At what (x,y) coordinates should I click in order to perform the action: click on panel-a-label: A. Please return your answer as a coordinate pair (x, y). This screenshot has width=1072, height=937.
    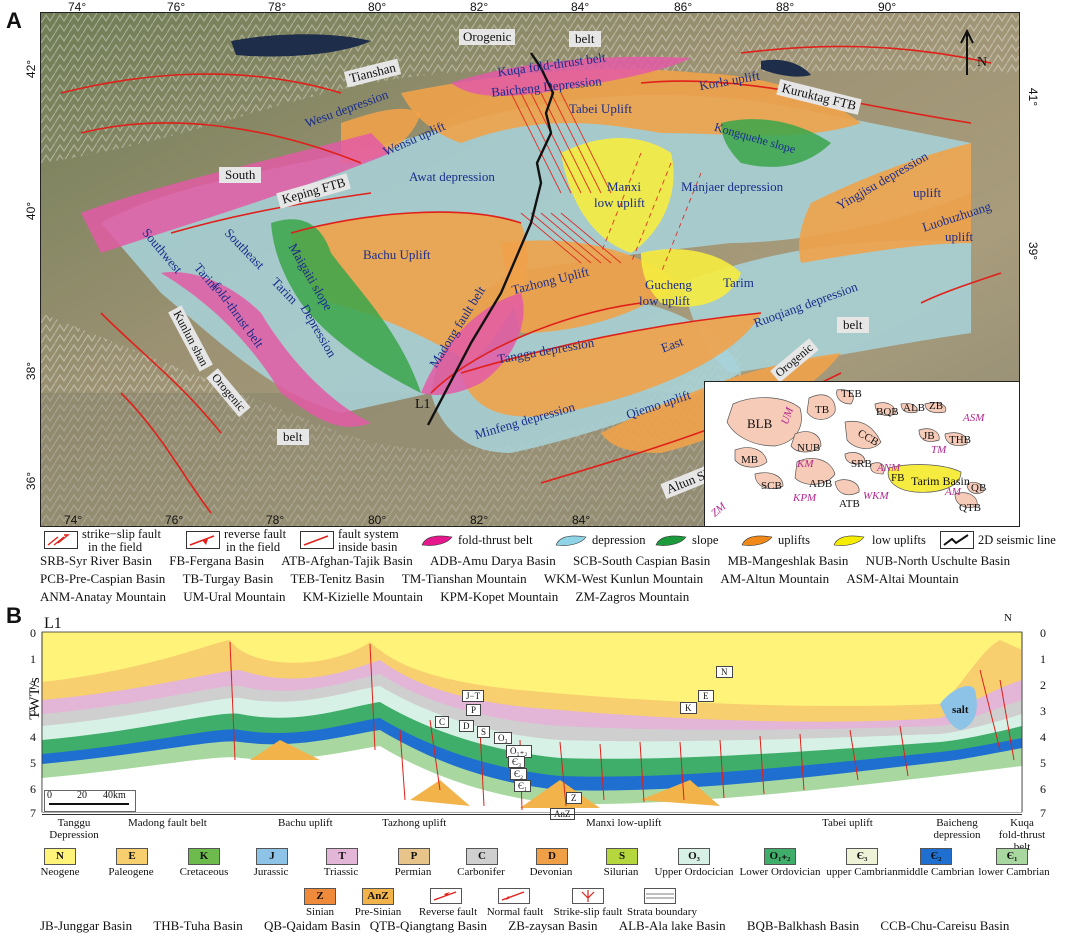
    Looking at the image, I should click on (14, 20).